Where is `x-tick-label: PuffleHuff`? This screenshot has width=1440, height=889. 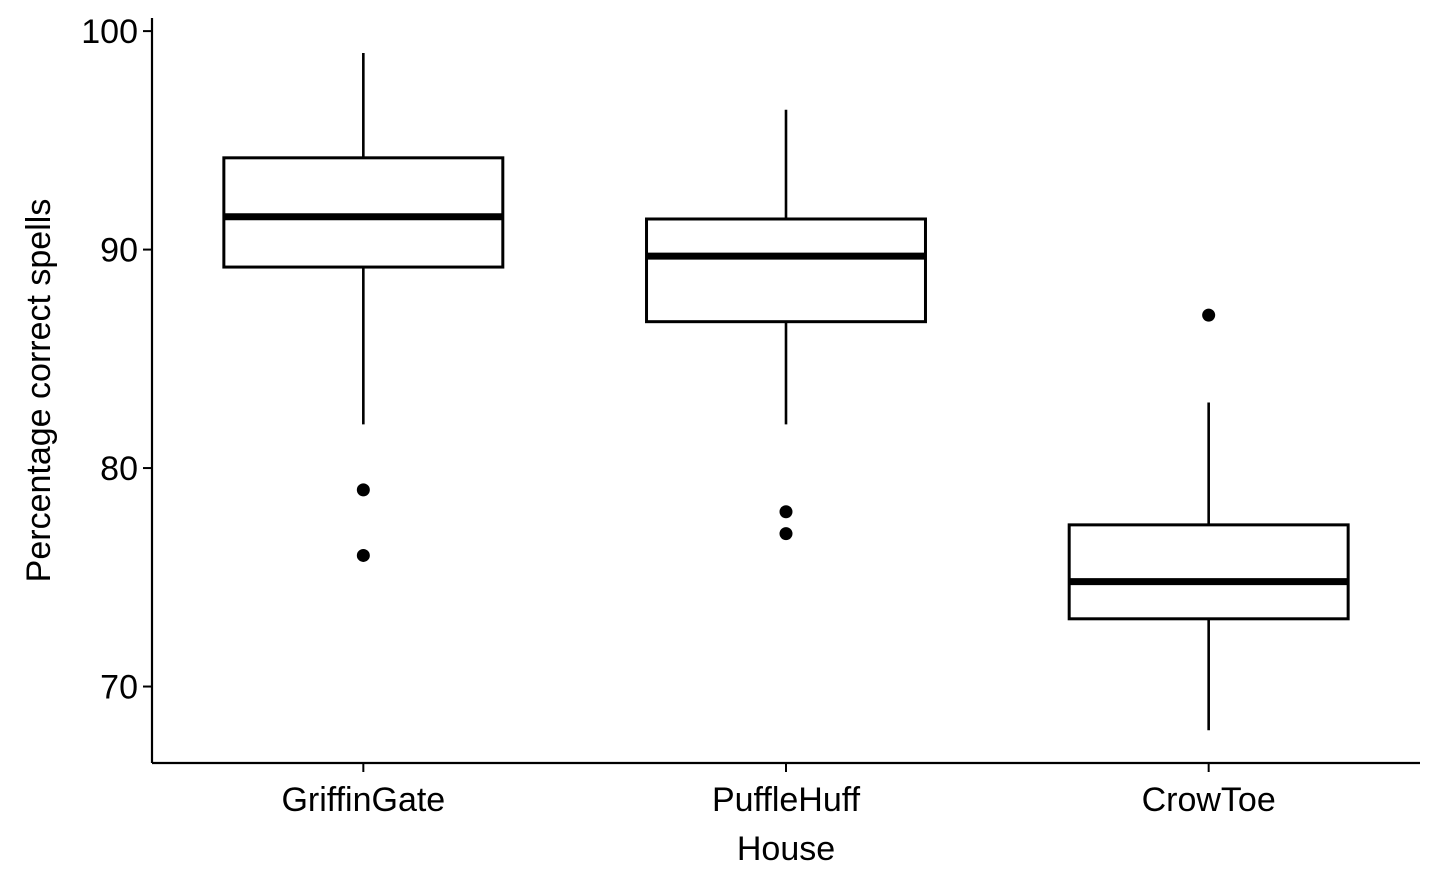 x-tick-label: PuffleHuff is located at coordinates (786, 800).